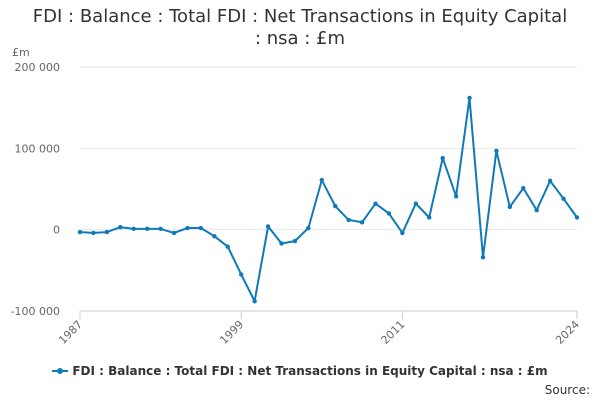 Image resolution: width=600 pixels, height=400 pixels. What do you see at coordinates (300, 38) in the screenshot?
I see `chart-title-line-2: : nsa : £m` at bounding box center [300, 38].